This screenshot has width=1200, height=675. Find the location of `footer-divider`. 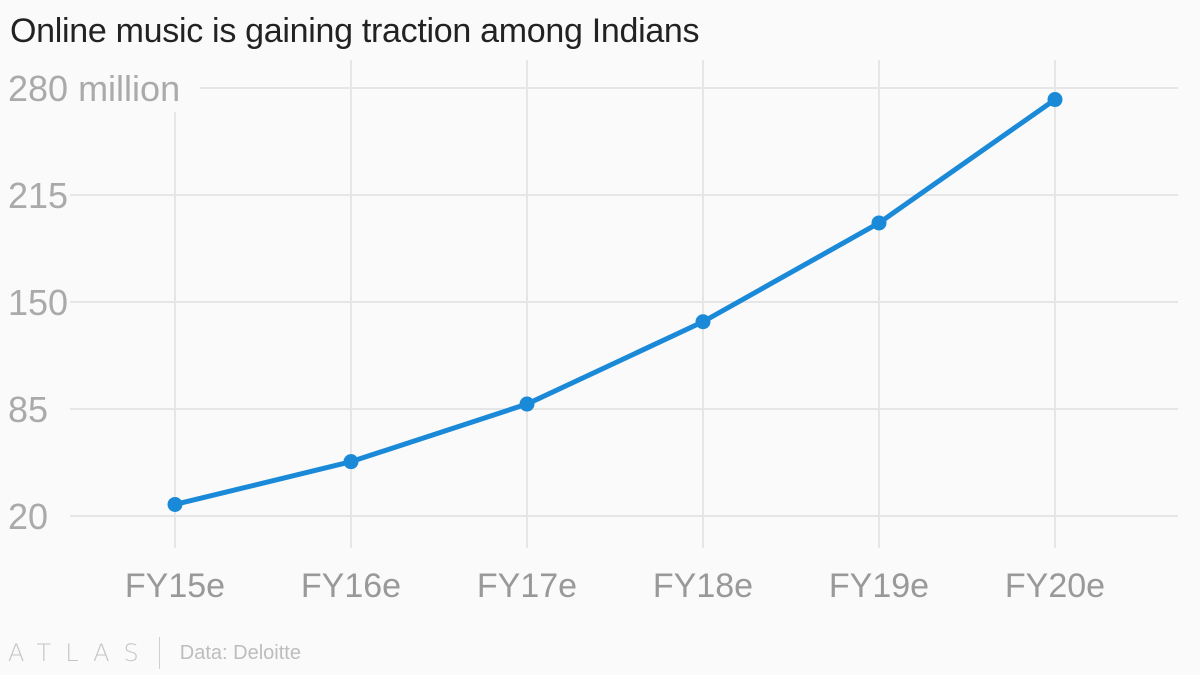

footer-divider is located at coordinates (159, 653).